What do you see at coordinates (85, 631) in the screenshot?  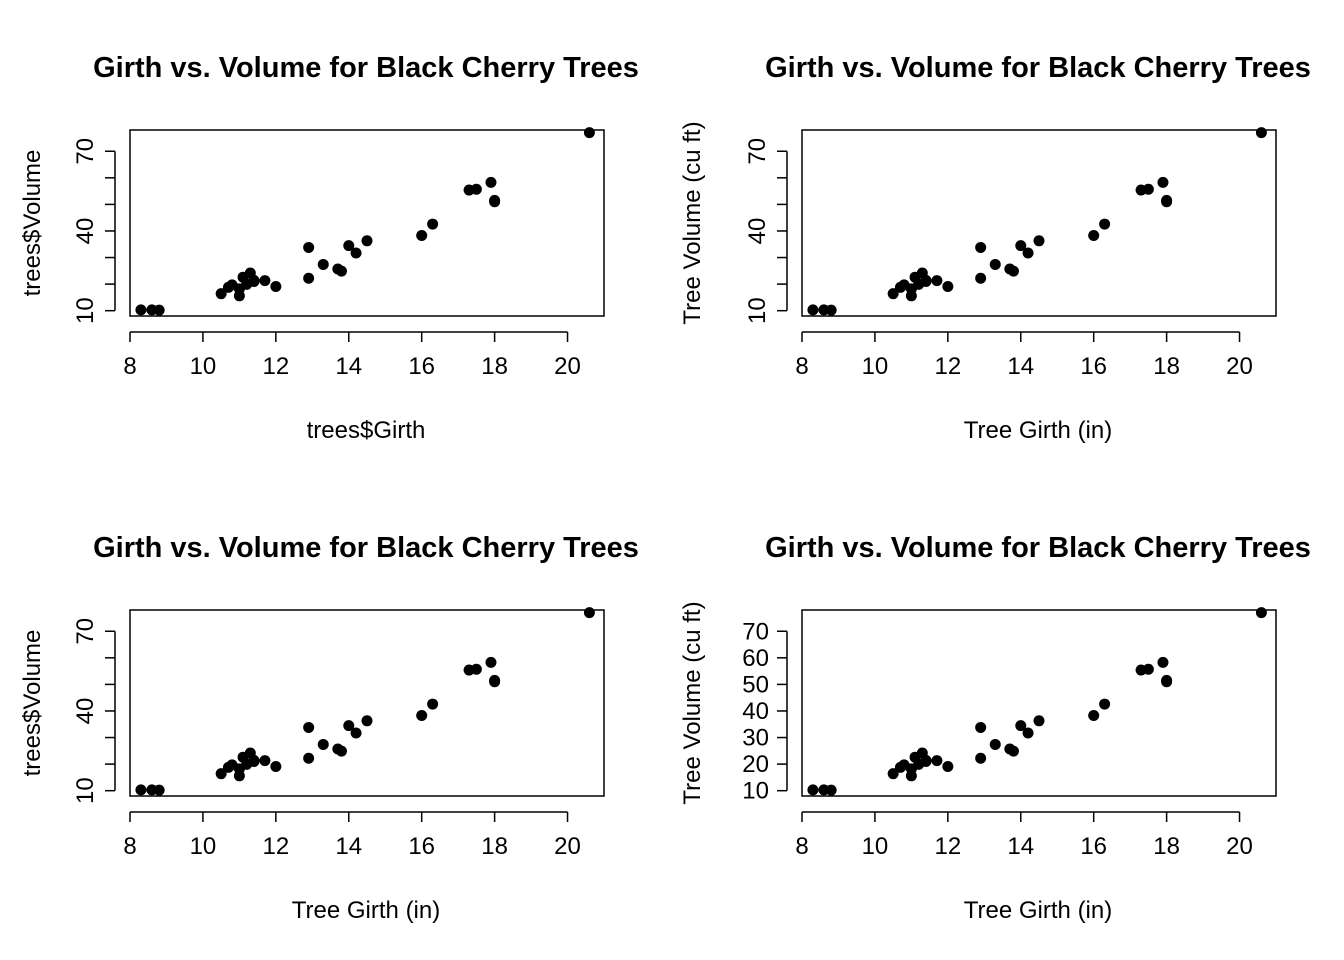 I see `y-tick-label: 70` at bounding box center [85, 631].